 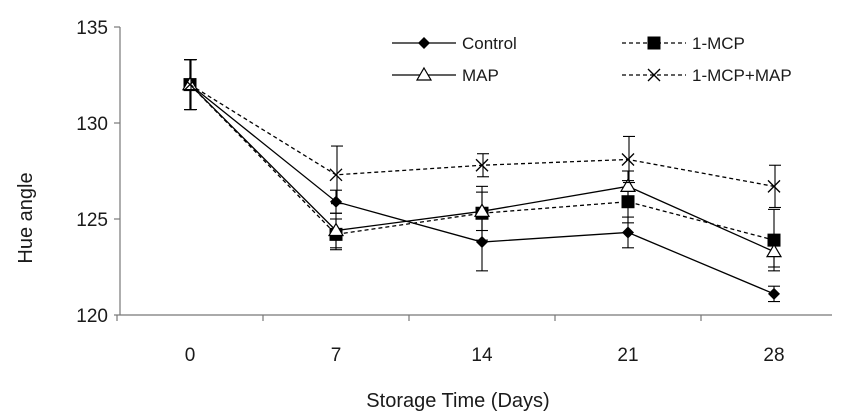 I want to click on legend-item-1-mcp-map: 1-MCP+MAP, so click(x=707, y=75).